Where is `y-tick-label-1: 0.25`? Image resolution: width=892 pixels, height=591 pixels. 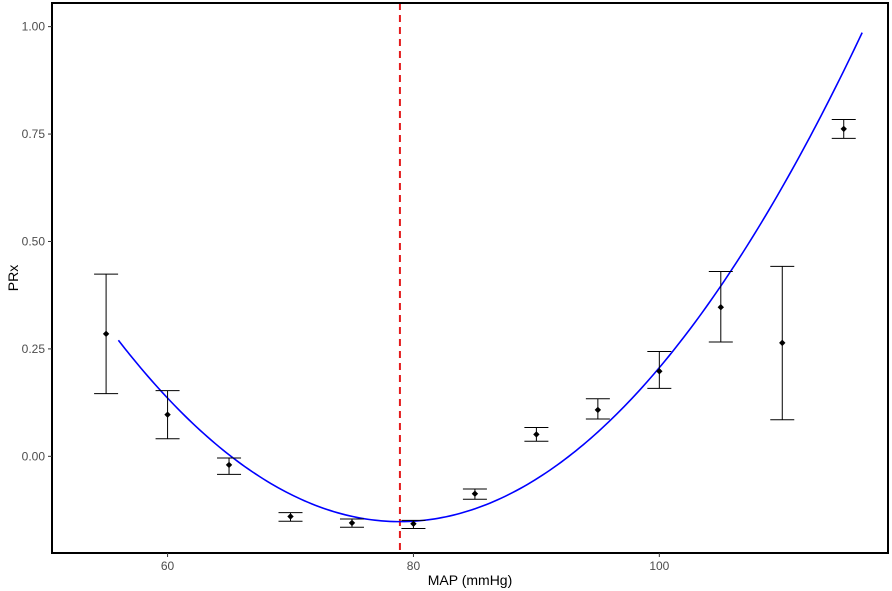 y-tick-label-1: 0.25 is located at coordinates (34, 349).